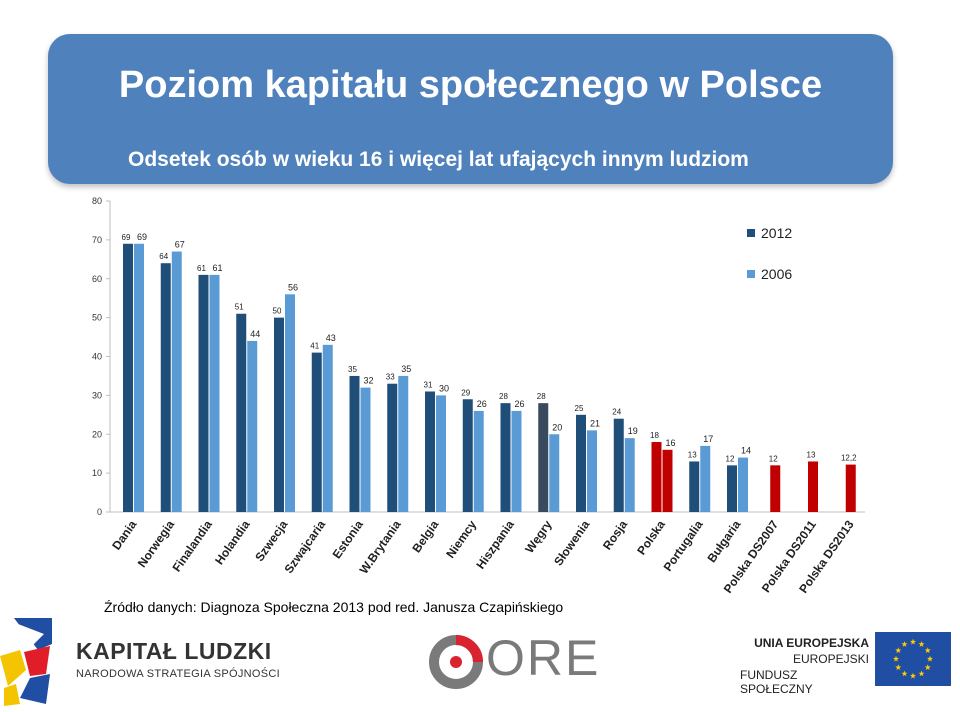  Describe the element at coordinates (595, 423) in the screenshot. I see `data-label-2006: 21` at that location.